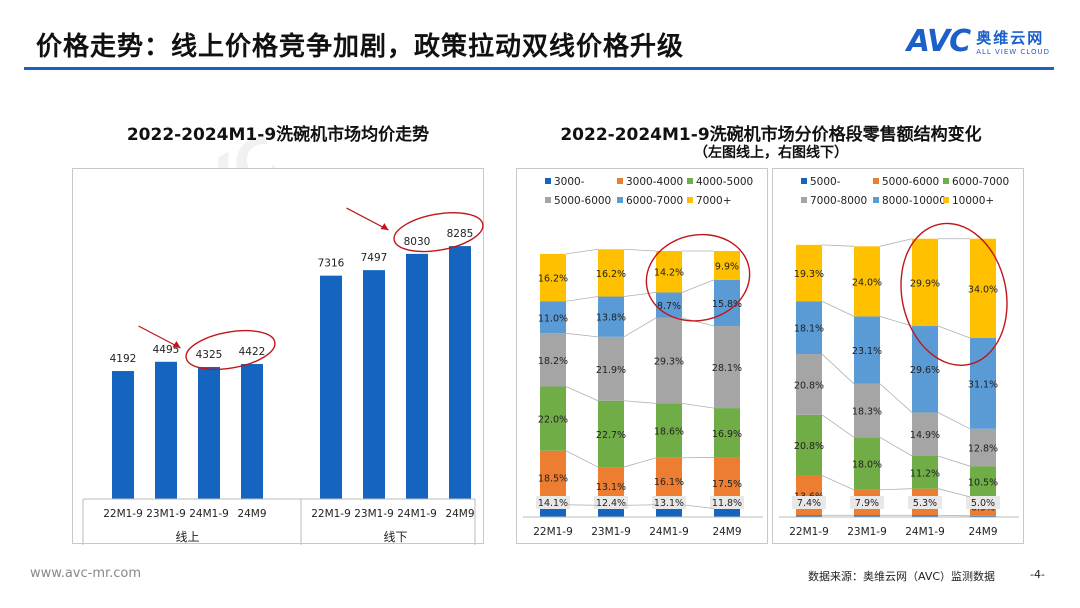  I want to click on data-label: 22.0%, so click(553, 420).